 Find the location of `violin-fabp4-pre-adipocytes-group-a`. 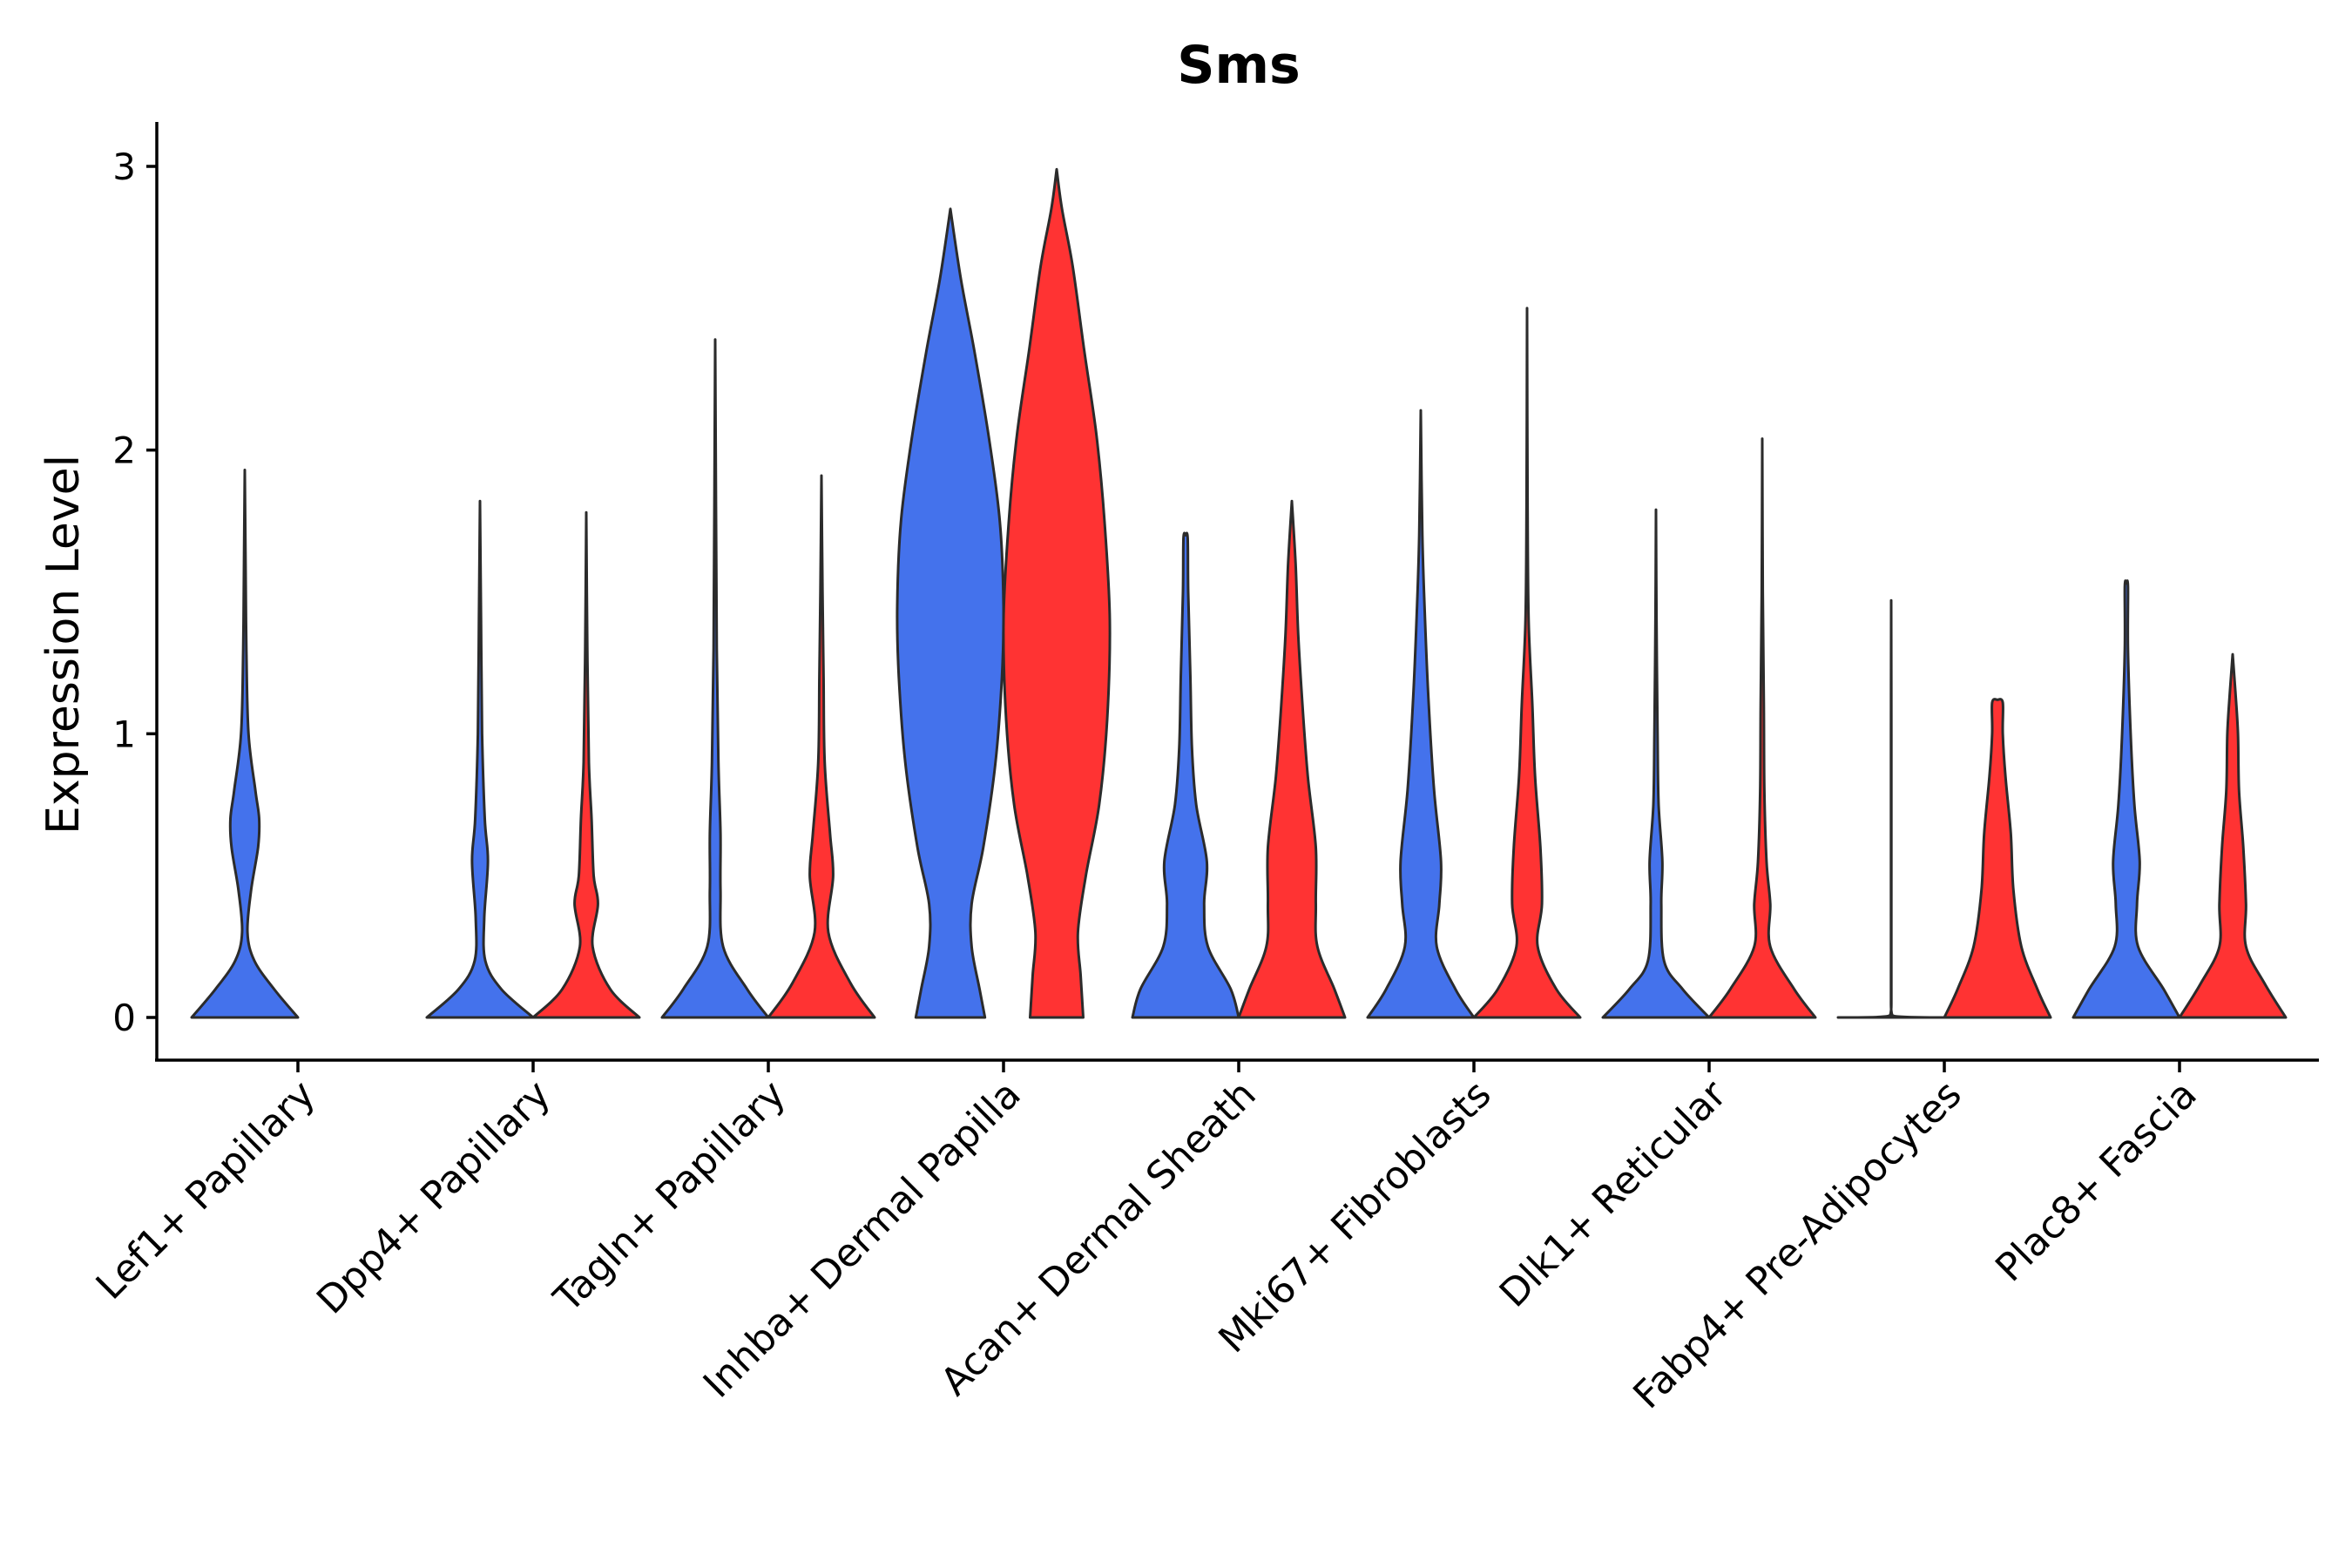

violin-fabp4-pre-adipocytes-group-a is located at coordinates (1891, 808).